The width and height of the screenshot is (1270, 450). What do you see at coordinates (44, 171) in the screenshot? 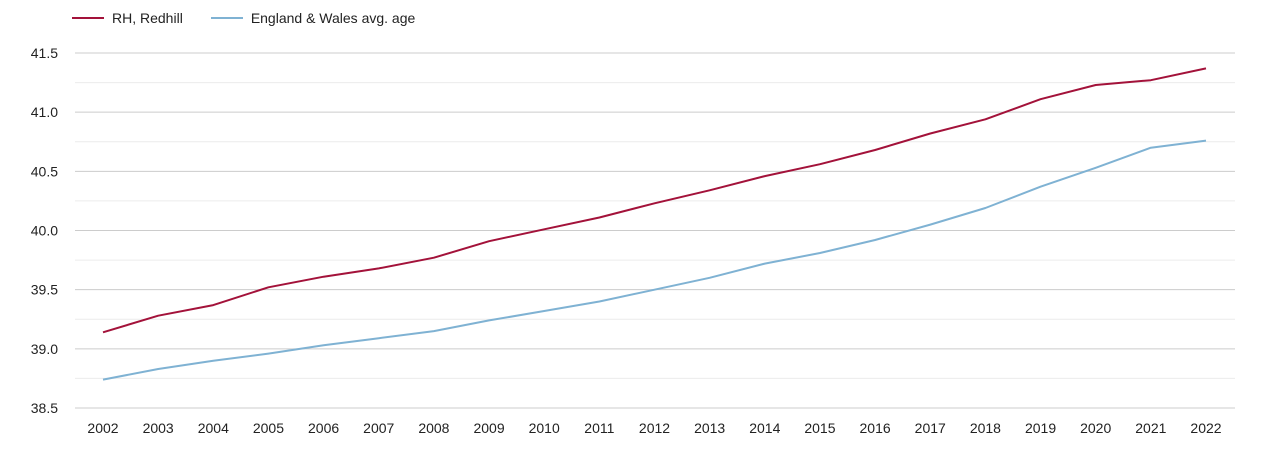
I see `y-tick-label: 40.5` at bounding box center [44, 171].